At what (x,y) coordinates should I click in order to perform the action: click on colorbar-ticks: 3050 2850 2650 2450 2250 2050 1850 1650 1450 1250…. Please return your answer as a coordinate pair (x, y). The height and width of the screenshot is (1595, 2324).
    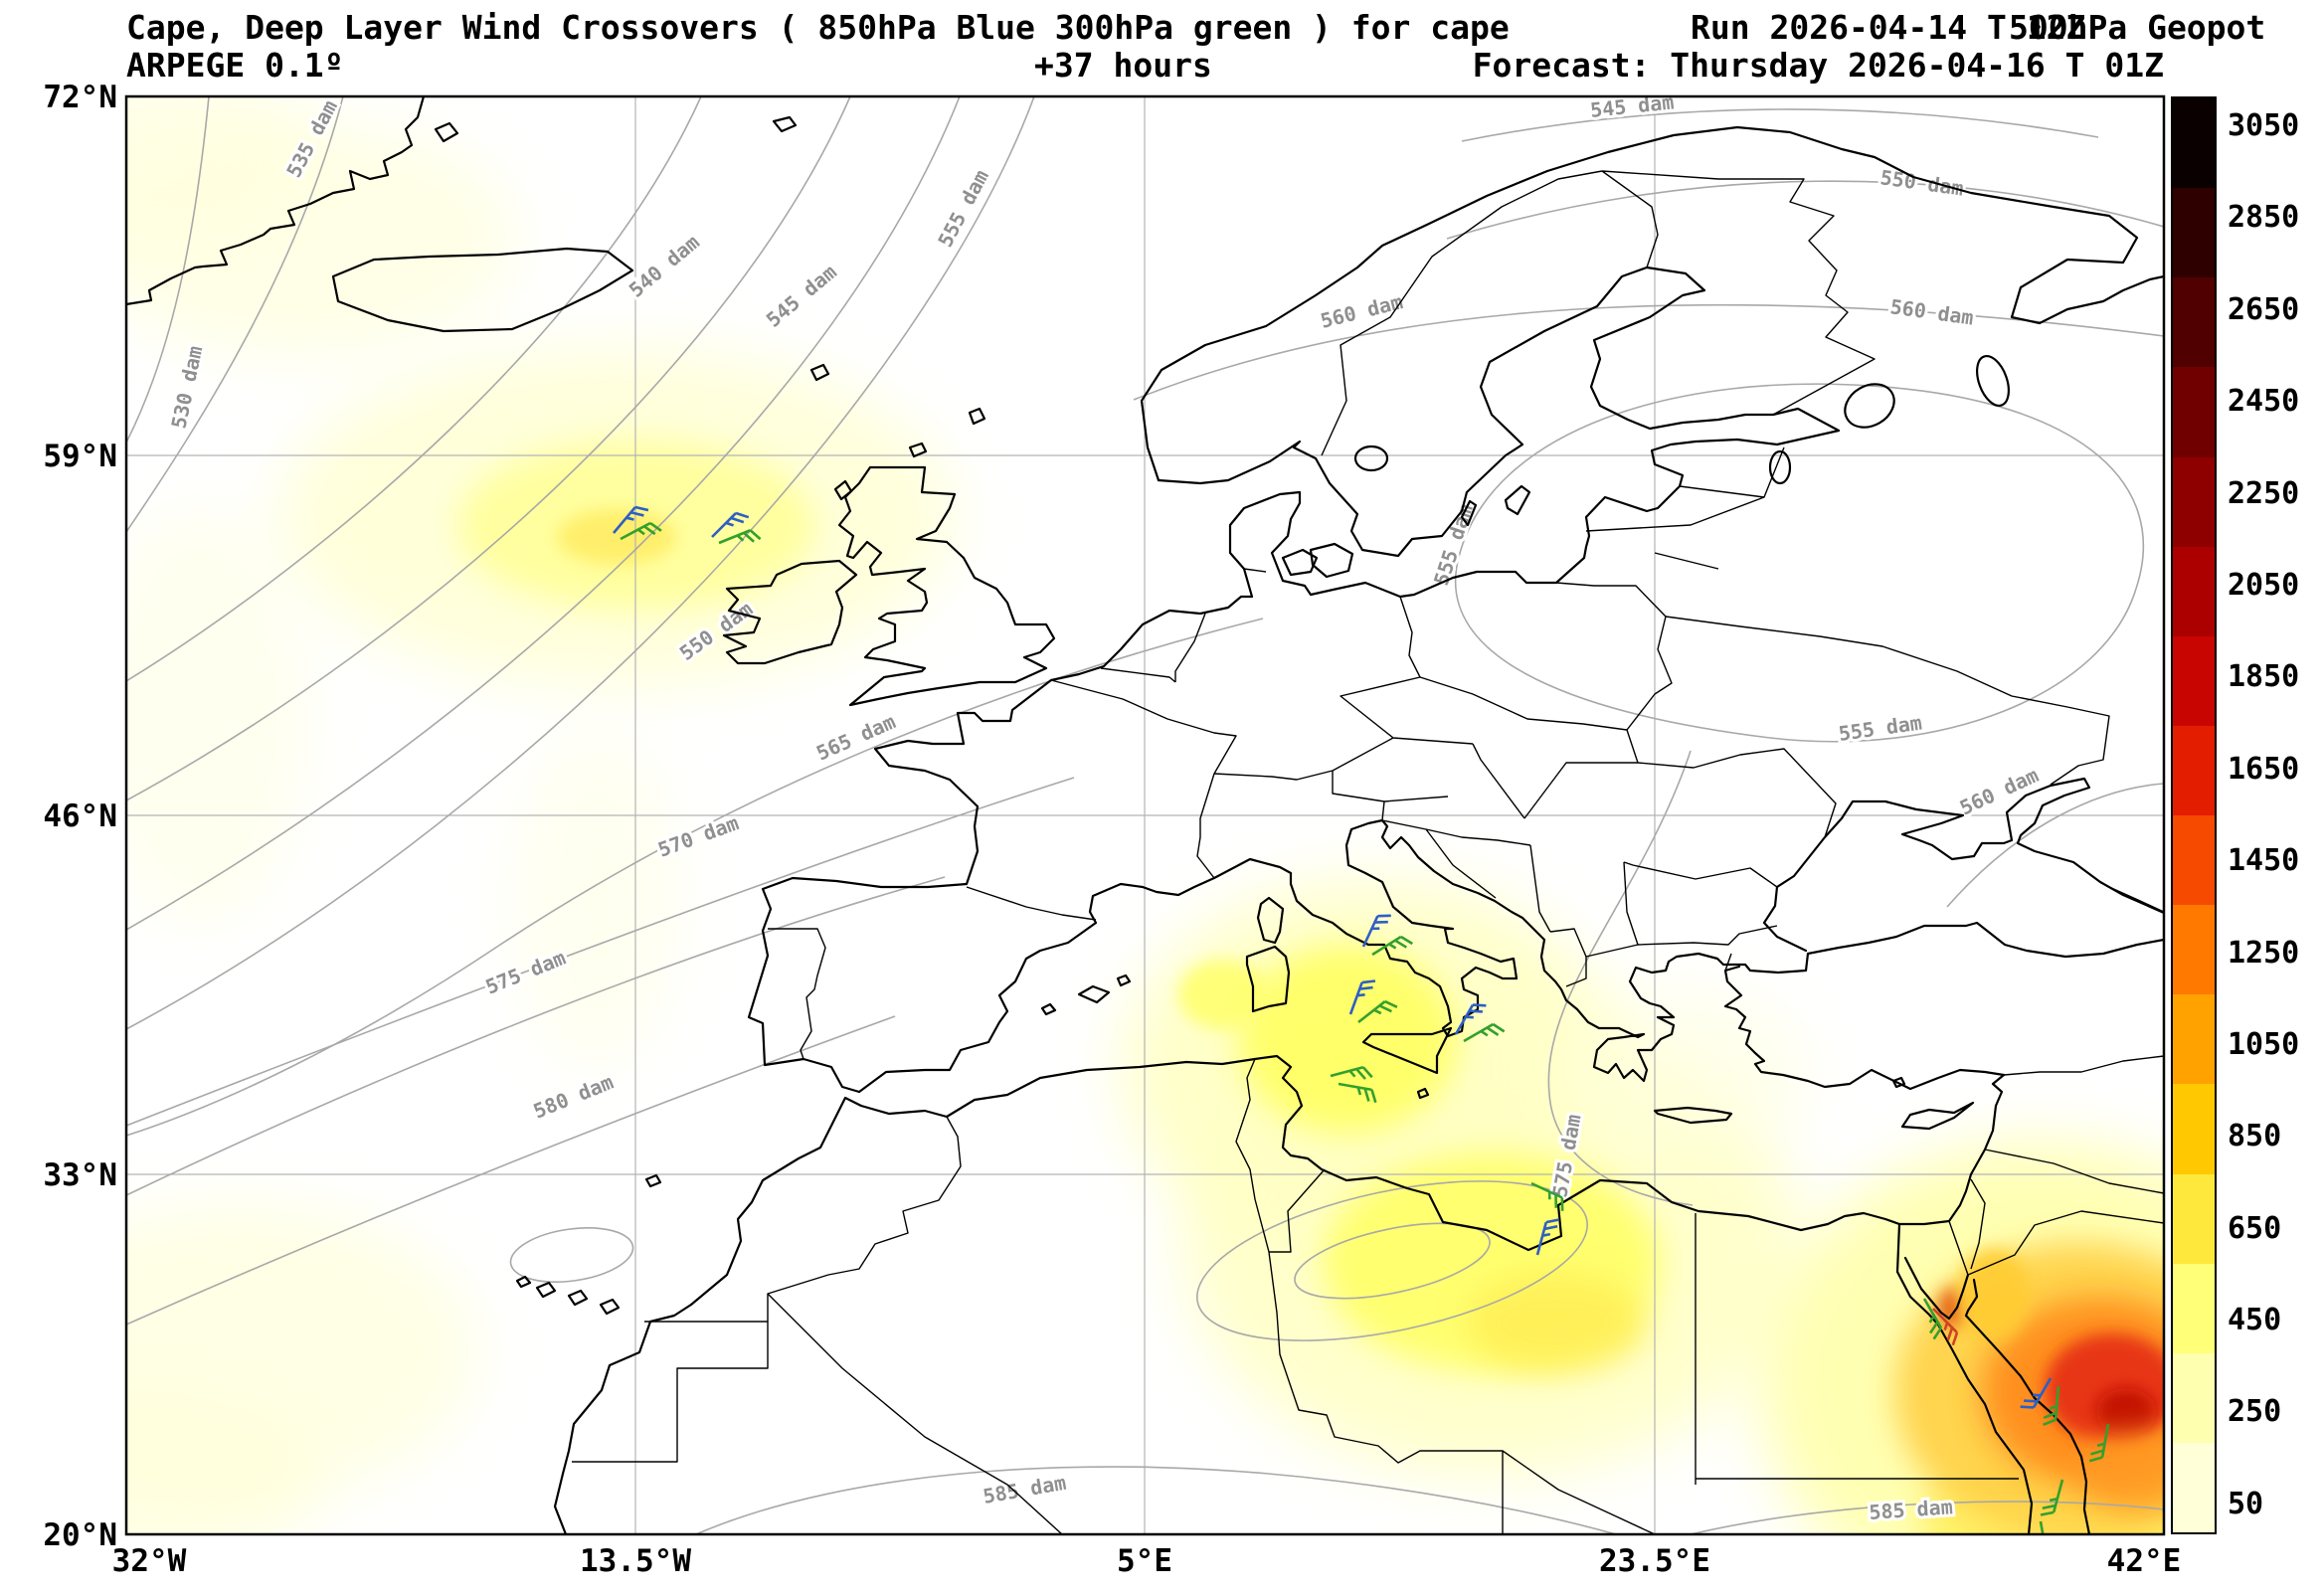
    Looking at the image, I should click on (2263, 815).